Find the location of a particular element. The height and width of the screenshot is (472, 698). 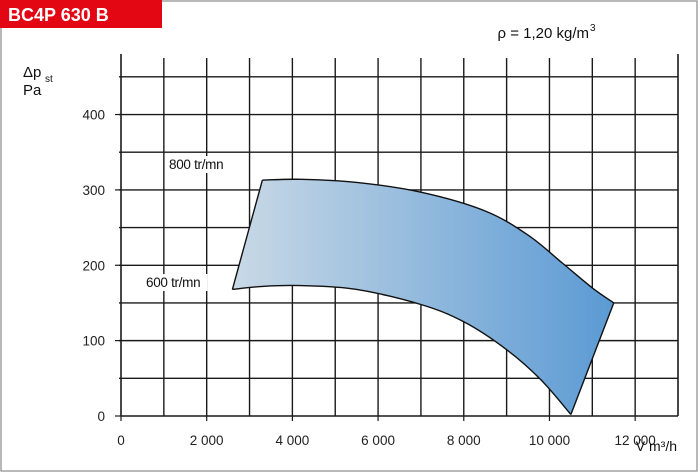

x-tick-label: 2 000 is located at coordinates (207, 440).